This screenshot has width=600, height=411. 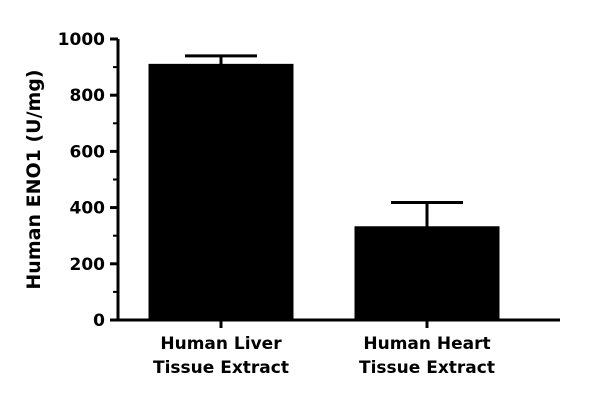 I want to click on y-tick-label: 400, so click(x=88, y=209).